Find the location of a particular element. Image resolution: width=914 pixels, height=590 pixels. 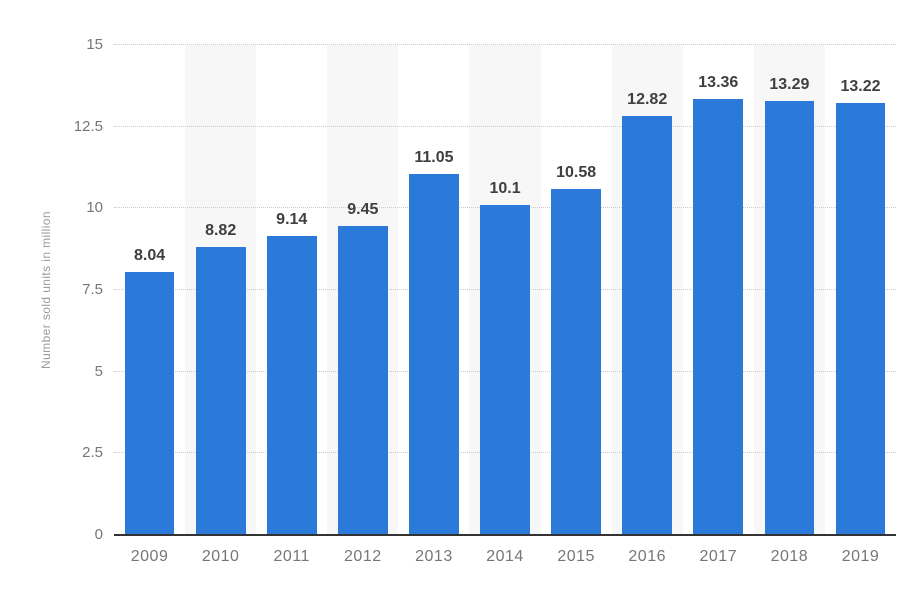

bar-2016 is located at coordinates (647, 325).